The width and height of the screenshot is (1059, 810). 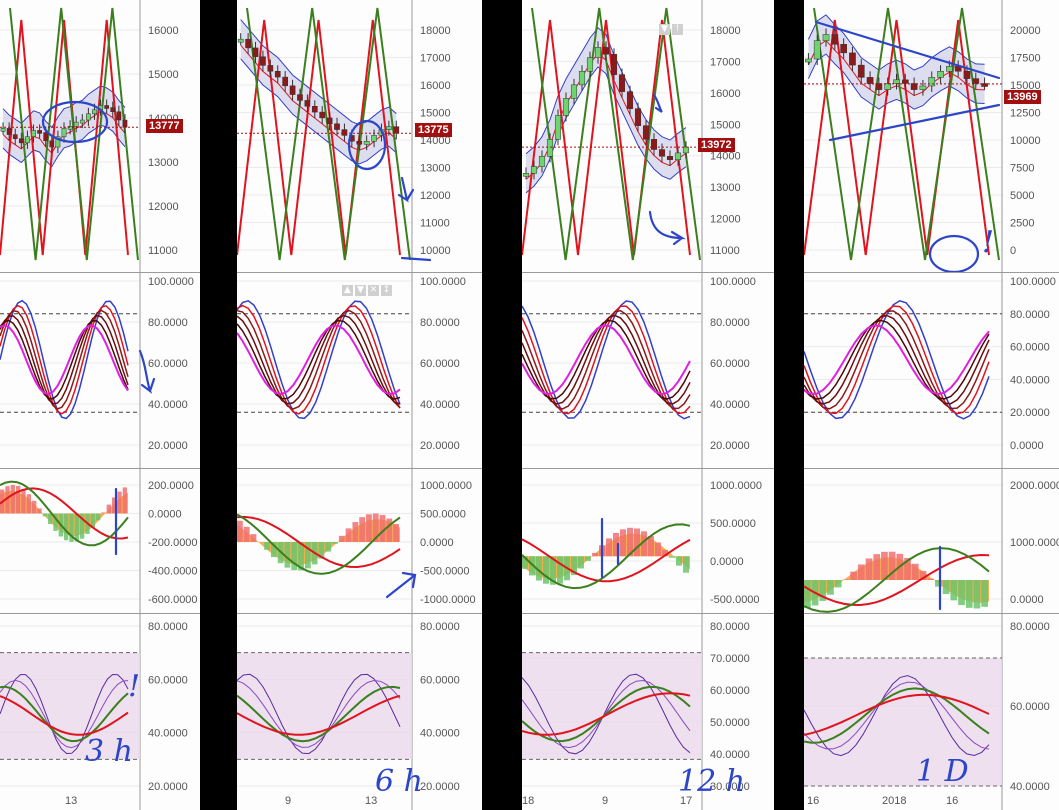 What do you see at coordinates (931, 541) in the screenshot?
I see `macd-panel-1d: 2000.0000 1000.0000 0.0000` at bounding box center [931, 541].